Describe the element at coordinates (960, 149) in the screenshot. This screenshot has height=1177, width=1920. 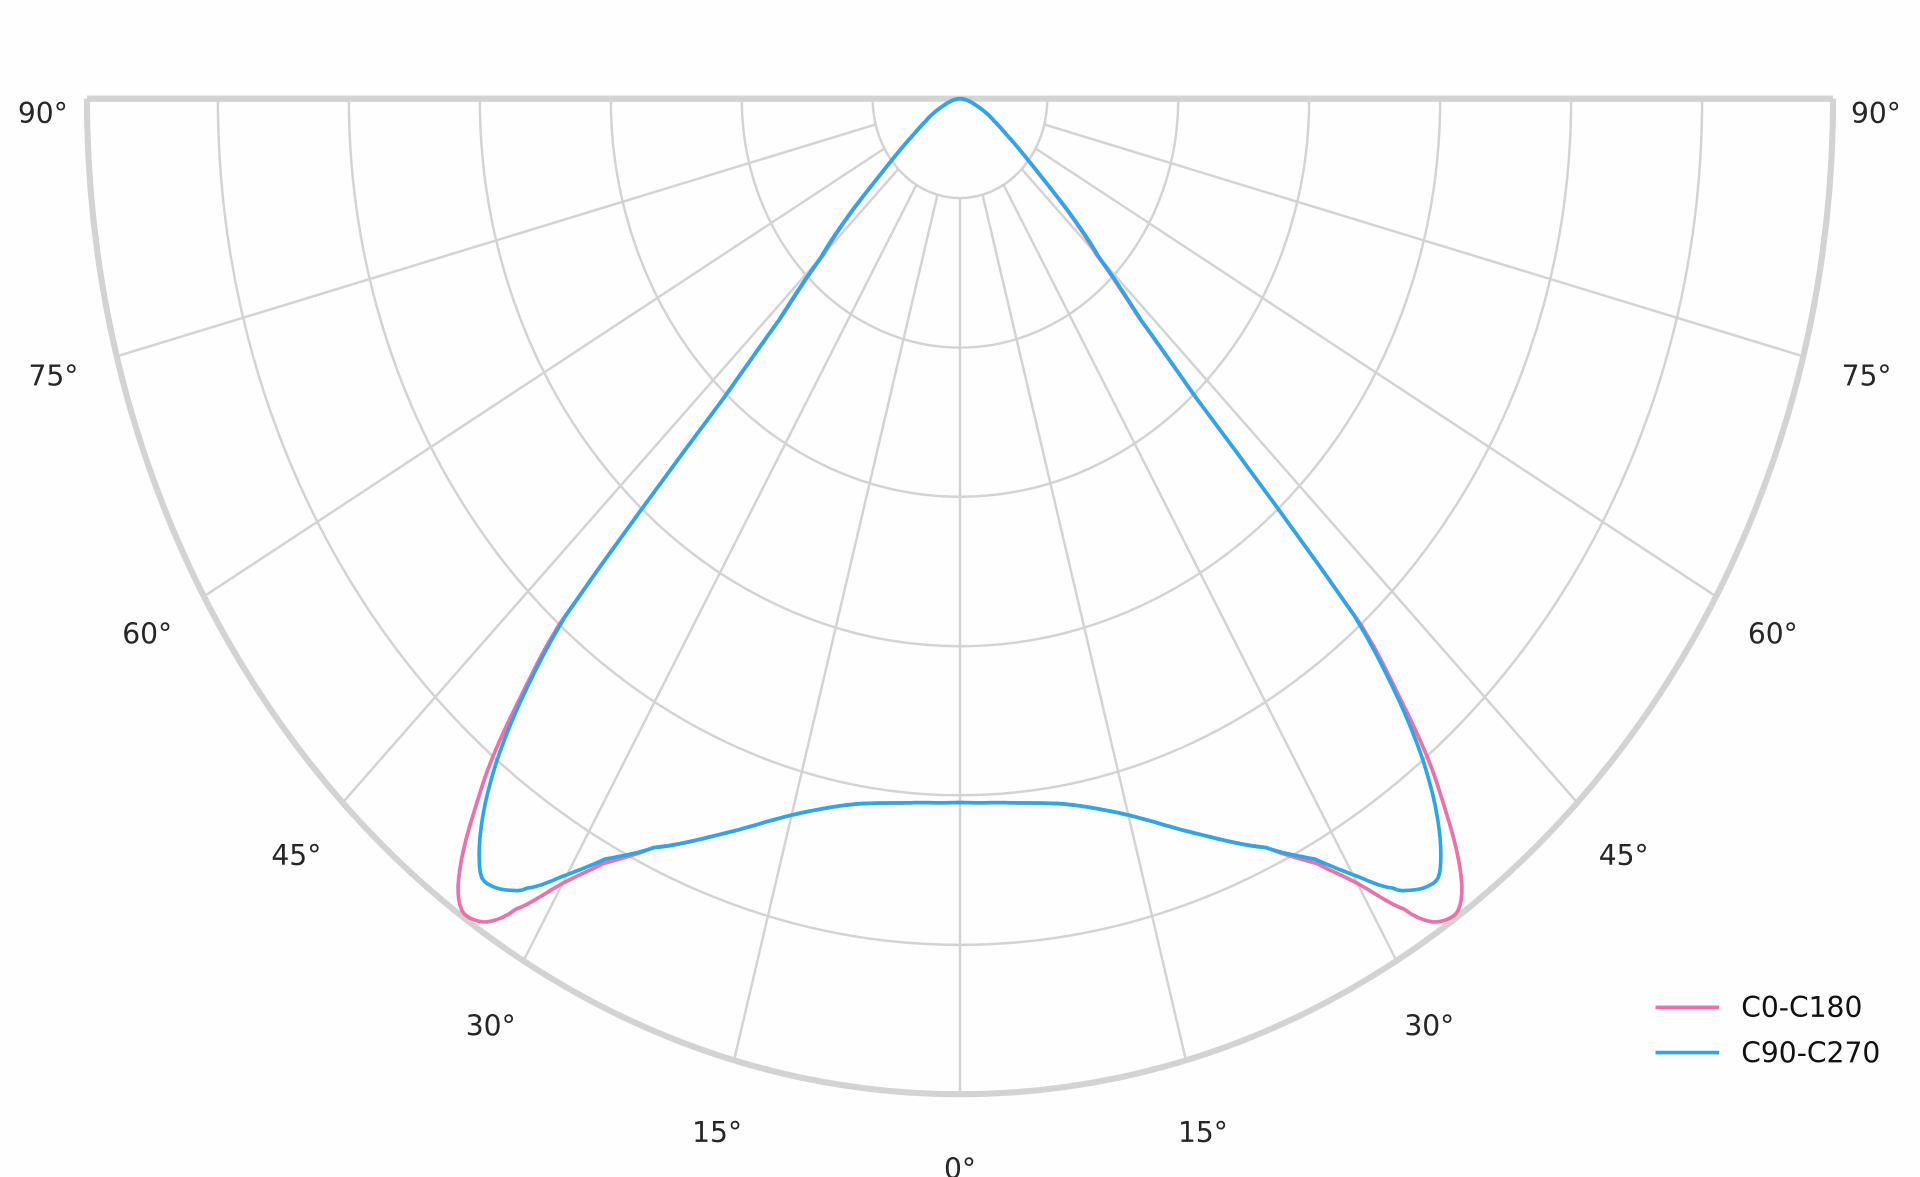
I see `radial-grid-ring` at that location.